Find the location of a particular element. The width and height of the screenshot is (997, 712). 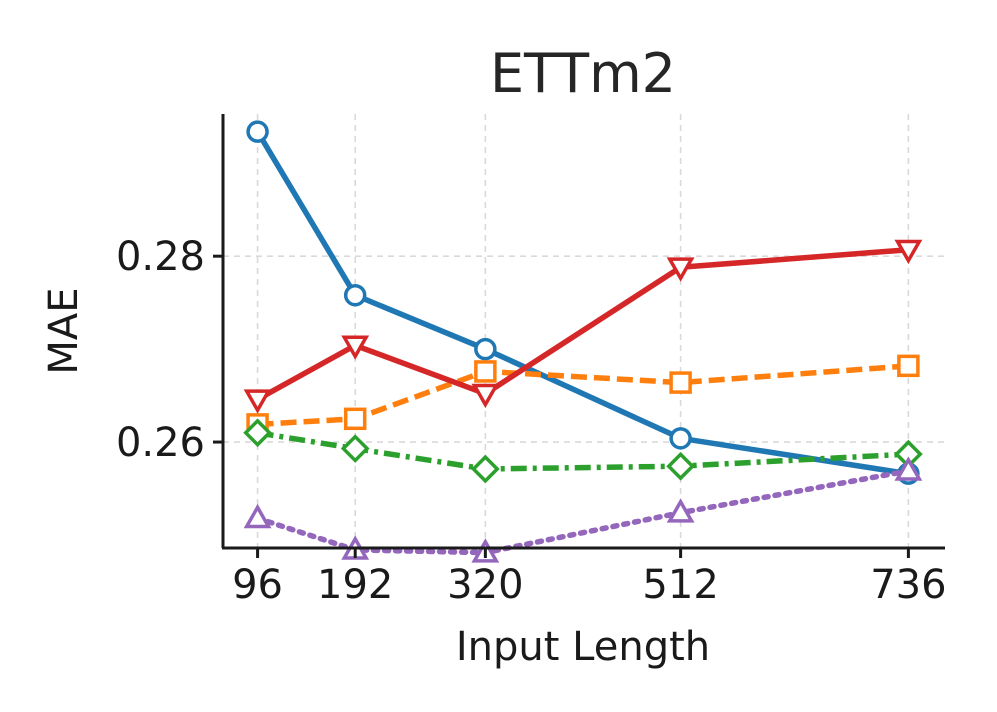

x-tick-label: 512 is located at coordinates (680, 585).